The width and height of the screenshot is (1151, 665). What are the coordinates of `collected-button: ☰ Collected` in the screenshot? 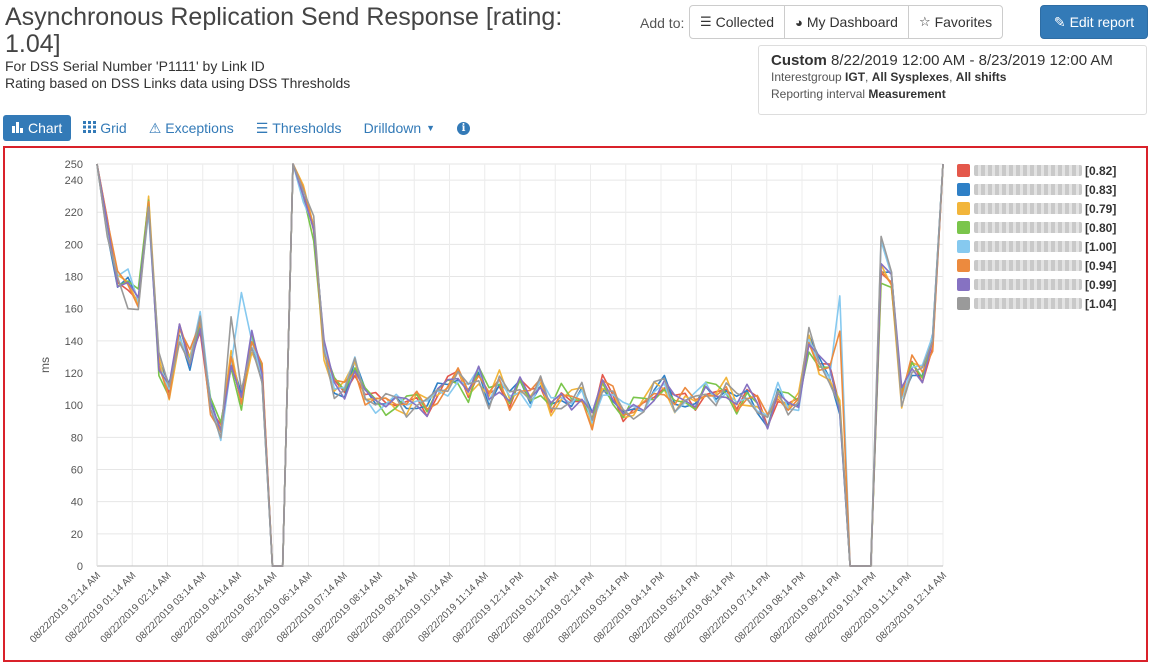 It's located at (737, 22).